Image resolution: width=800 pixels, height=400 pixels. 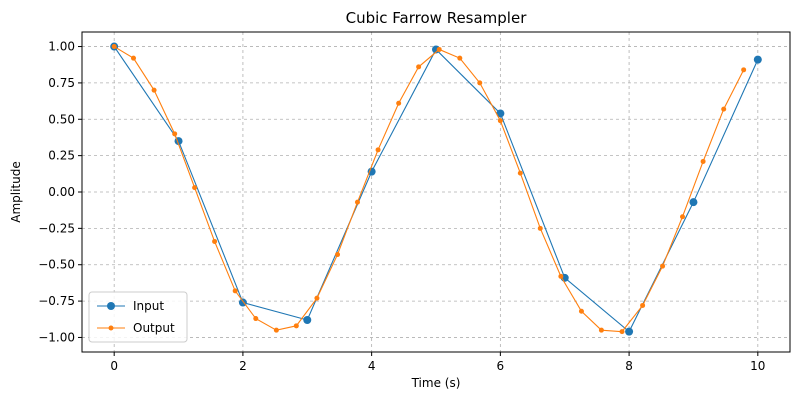 I want to click on y-tick-label: 1.00, so click(x=61, y=47).